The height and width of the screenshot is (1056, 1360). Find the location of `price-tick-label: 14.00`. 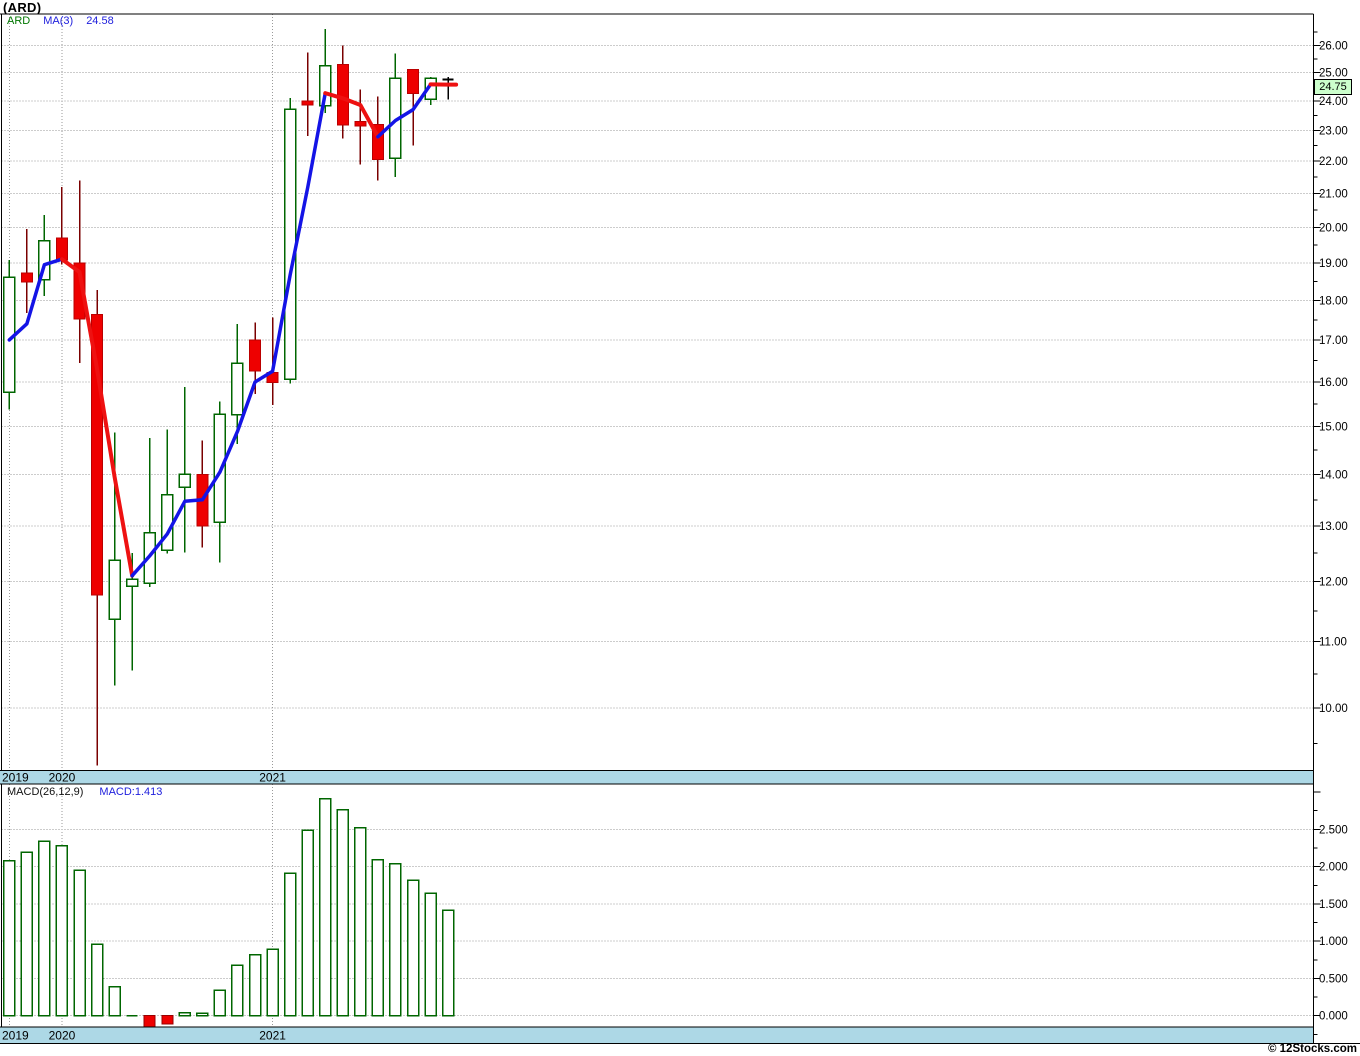

price-tick-label: 14.00 is located at coordinates (1333, 476).